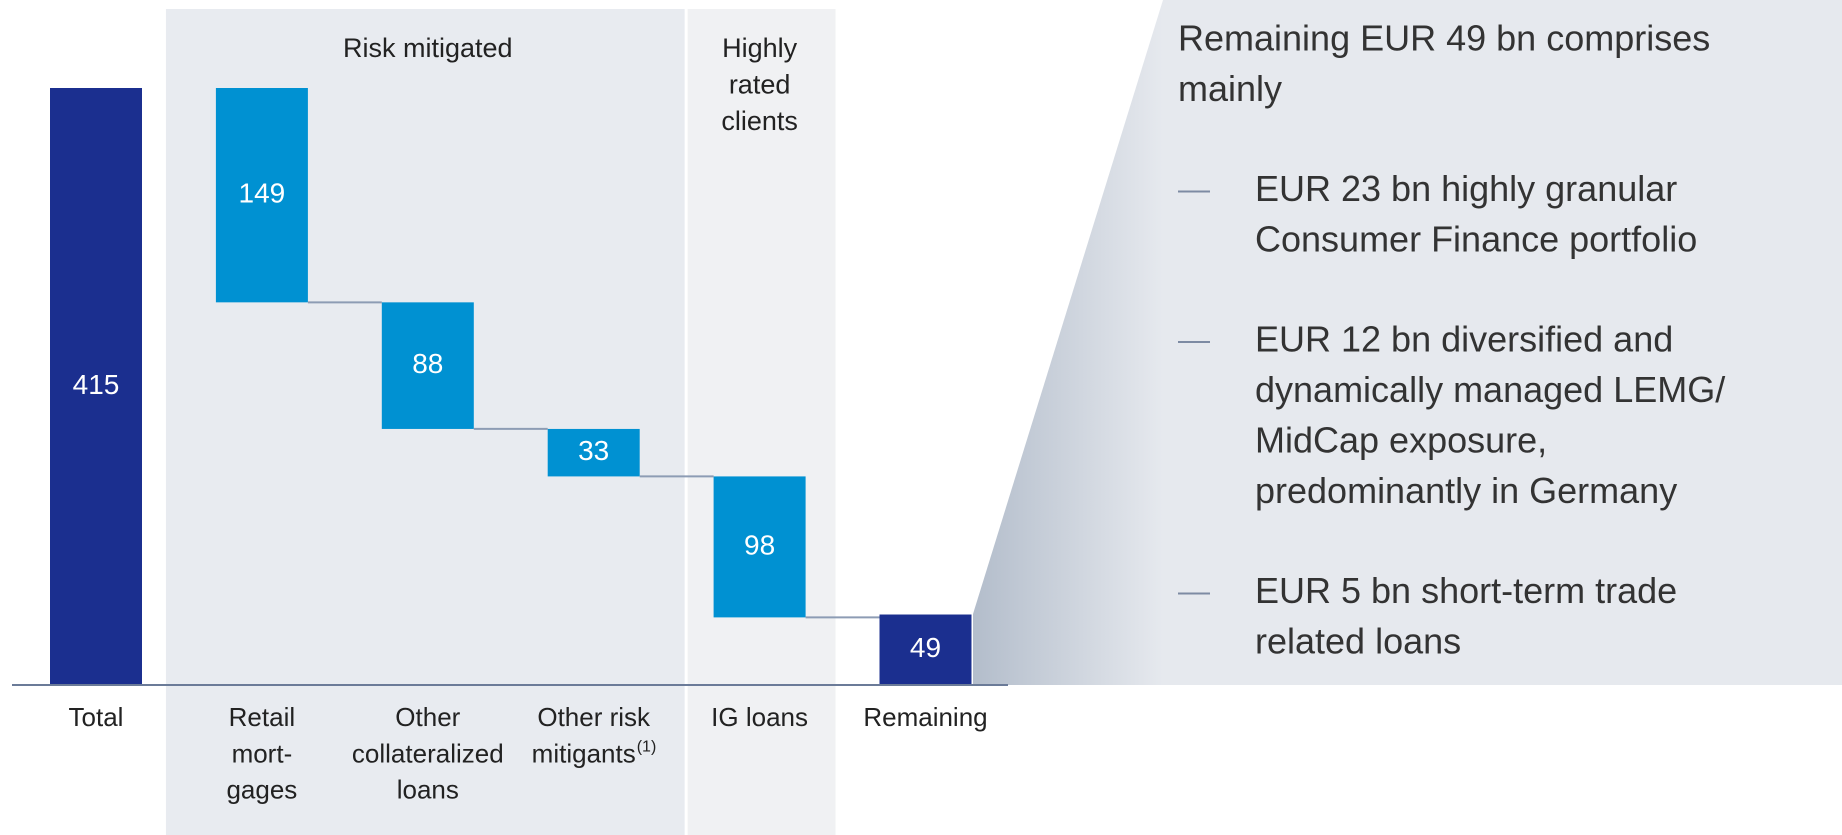 This screenshot has height=835, width=1842. What do you see at coordinates (262, 753) in the screenshot?
I see `x-tick-label: mort-` at bounding box center [262, 753].